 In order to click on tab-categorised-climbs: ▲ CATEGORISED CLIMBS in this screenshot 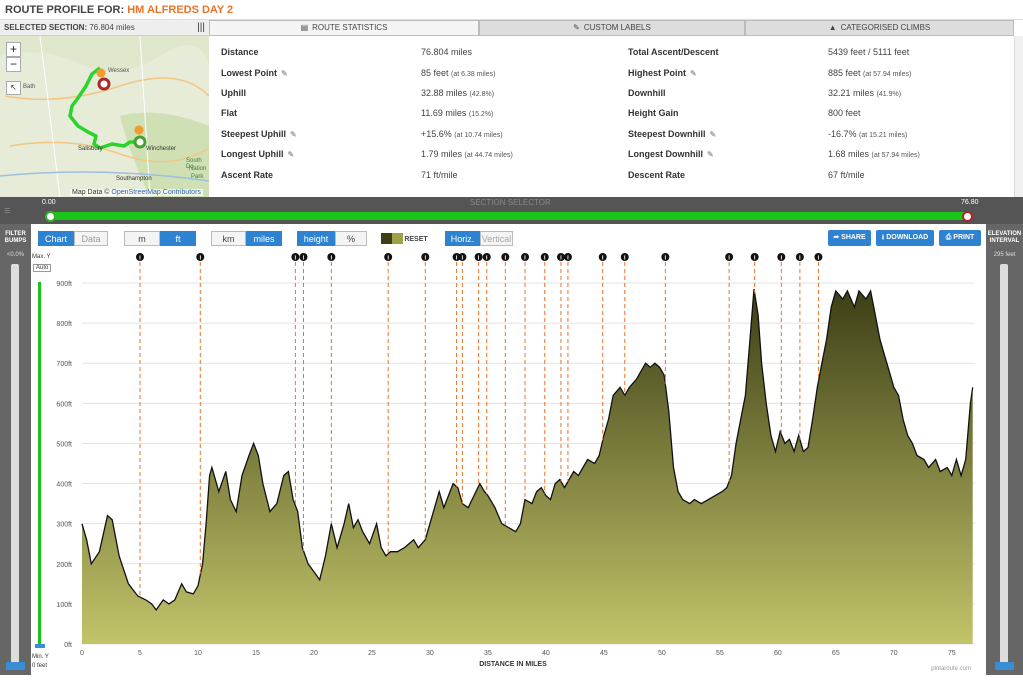, I will do `click(879, 28)`.